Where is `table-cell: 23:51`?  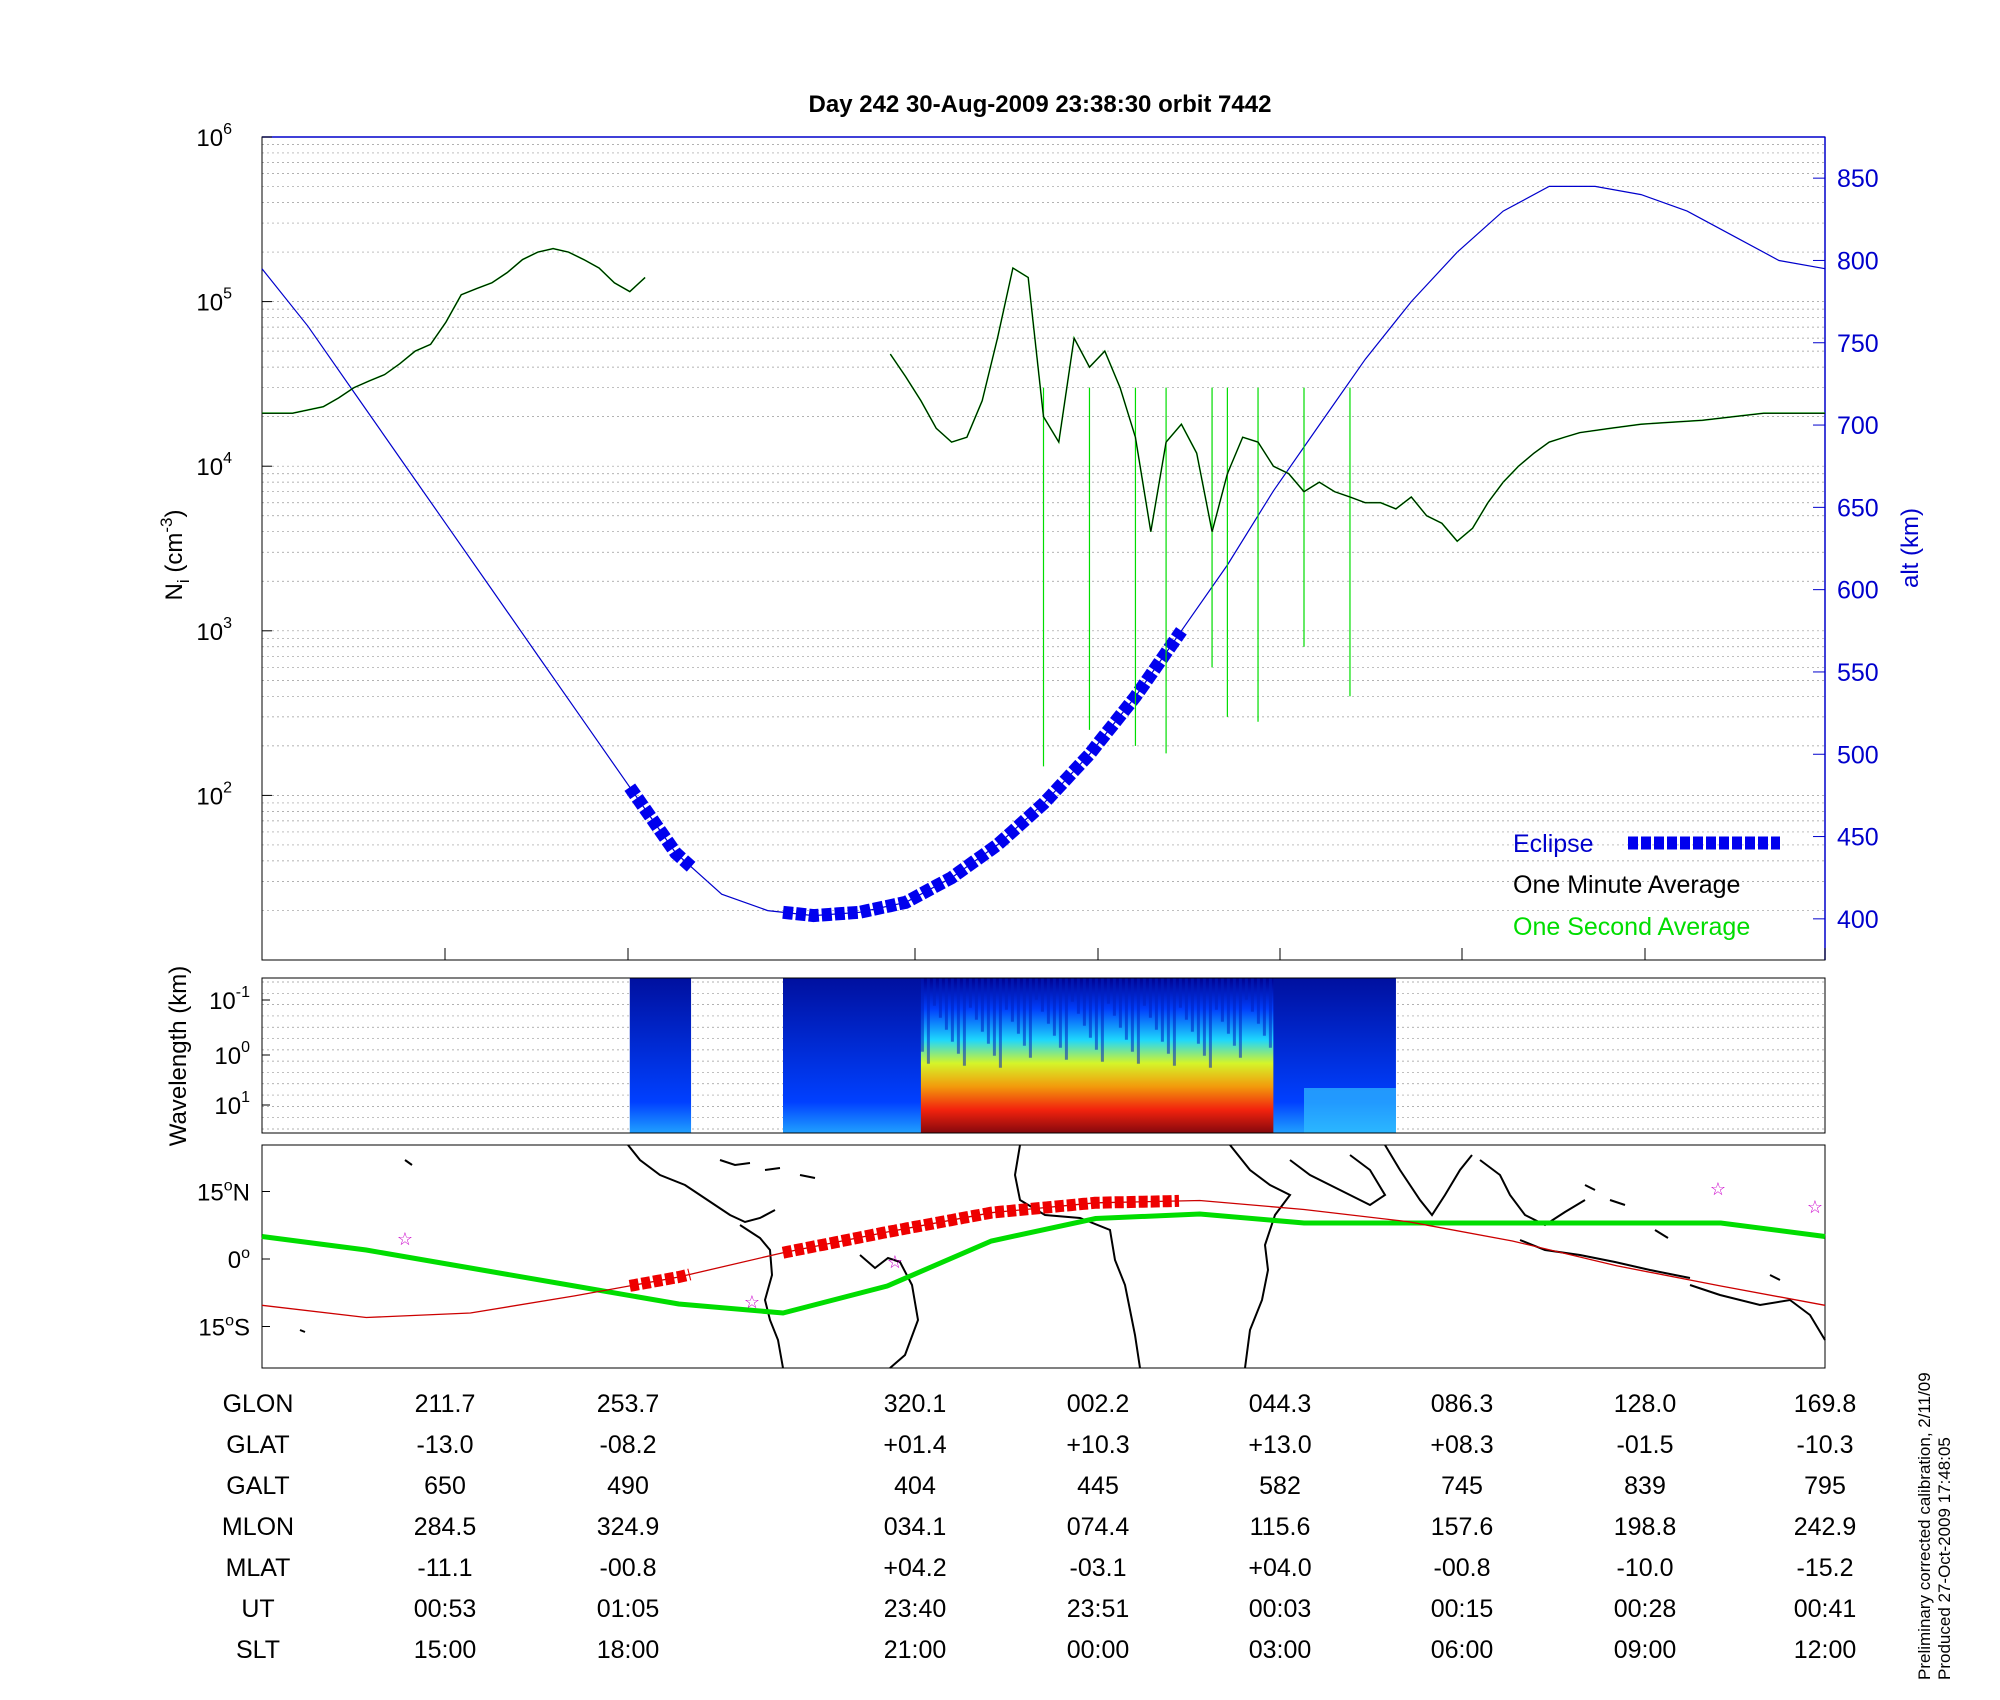 table-cell: 23:51 is located at coordinates (1098, 1609).